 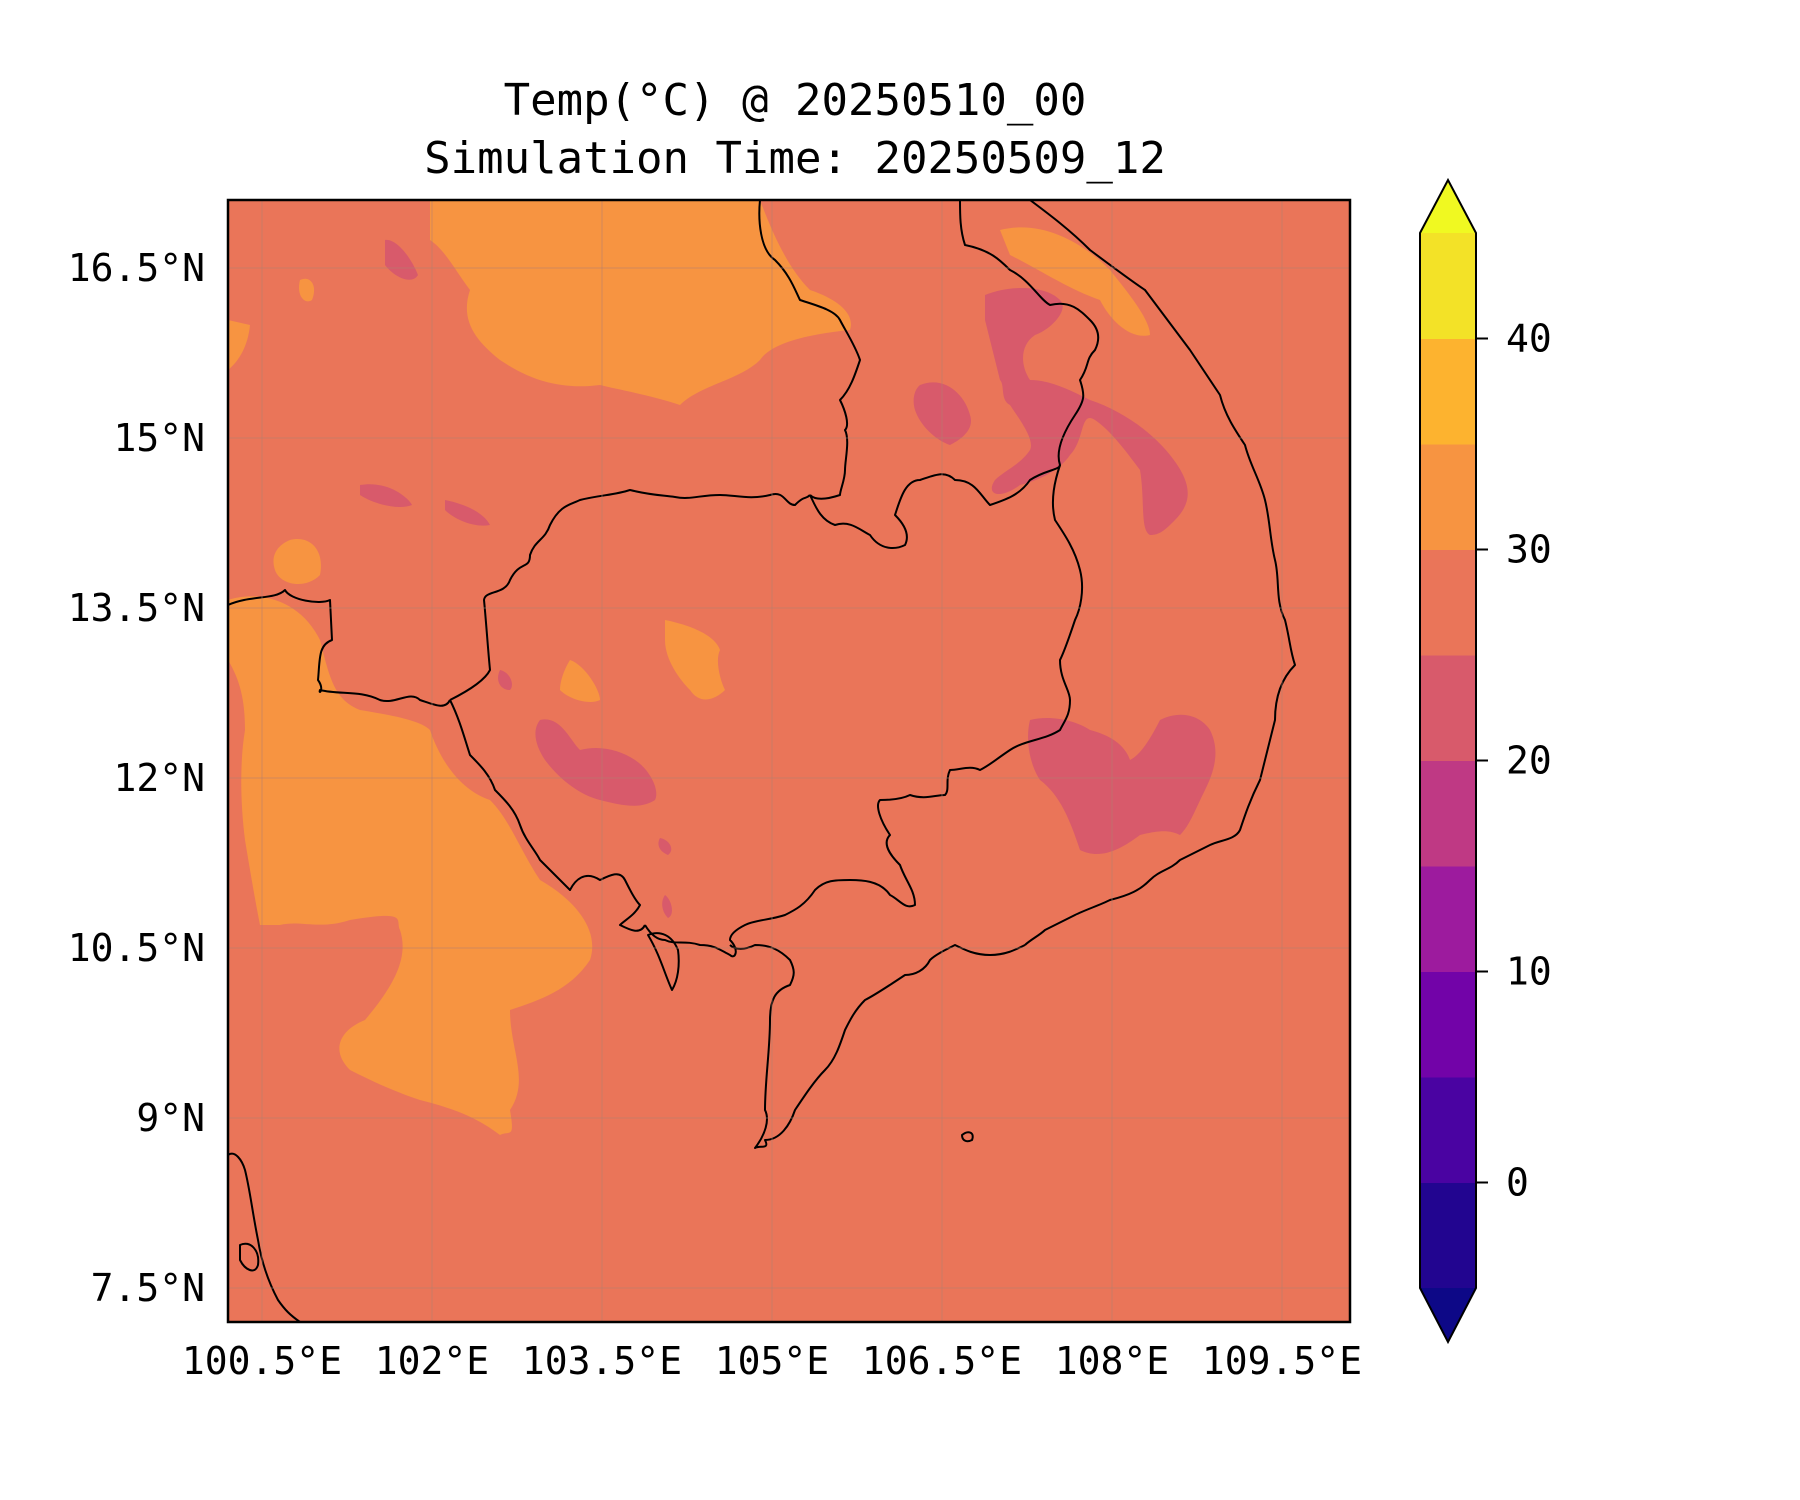 What do you see at coordinates (795, 100) in the screenshot?
I see `title-line-1: Temp(°C) @ 20250510_00` at bounding box center [795, 100].